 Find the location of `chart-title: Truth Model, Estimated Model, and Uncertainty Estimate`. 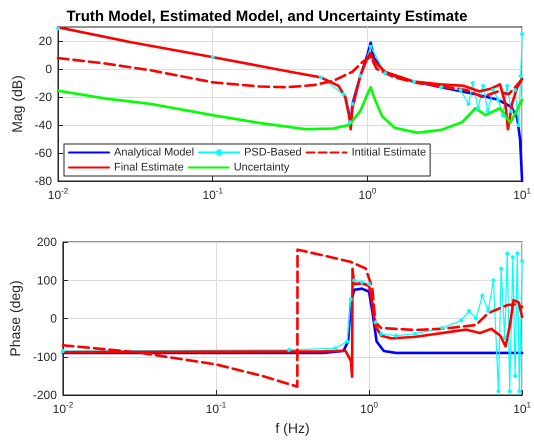

chart-title: Truth Model, Estimated Model, and Uncertainty Estimate is located at coordinates (267, 16).